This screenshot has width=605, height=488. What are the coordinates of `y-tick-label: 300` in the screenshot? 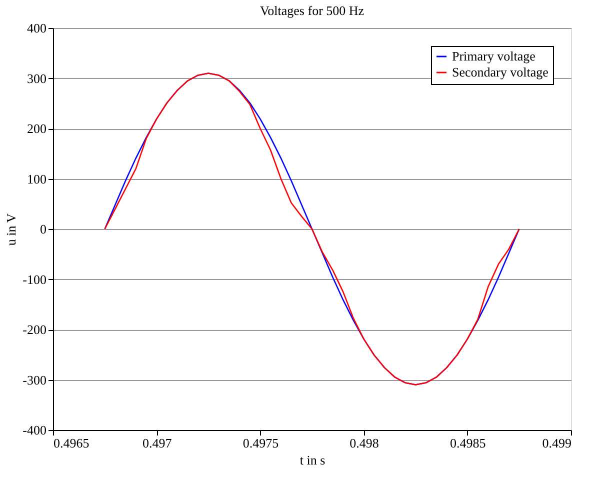 It's located at (36, 78).